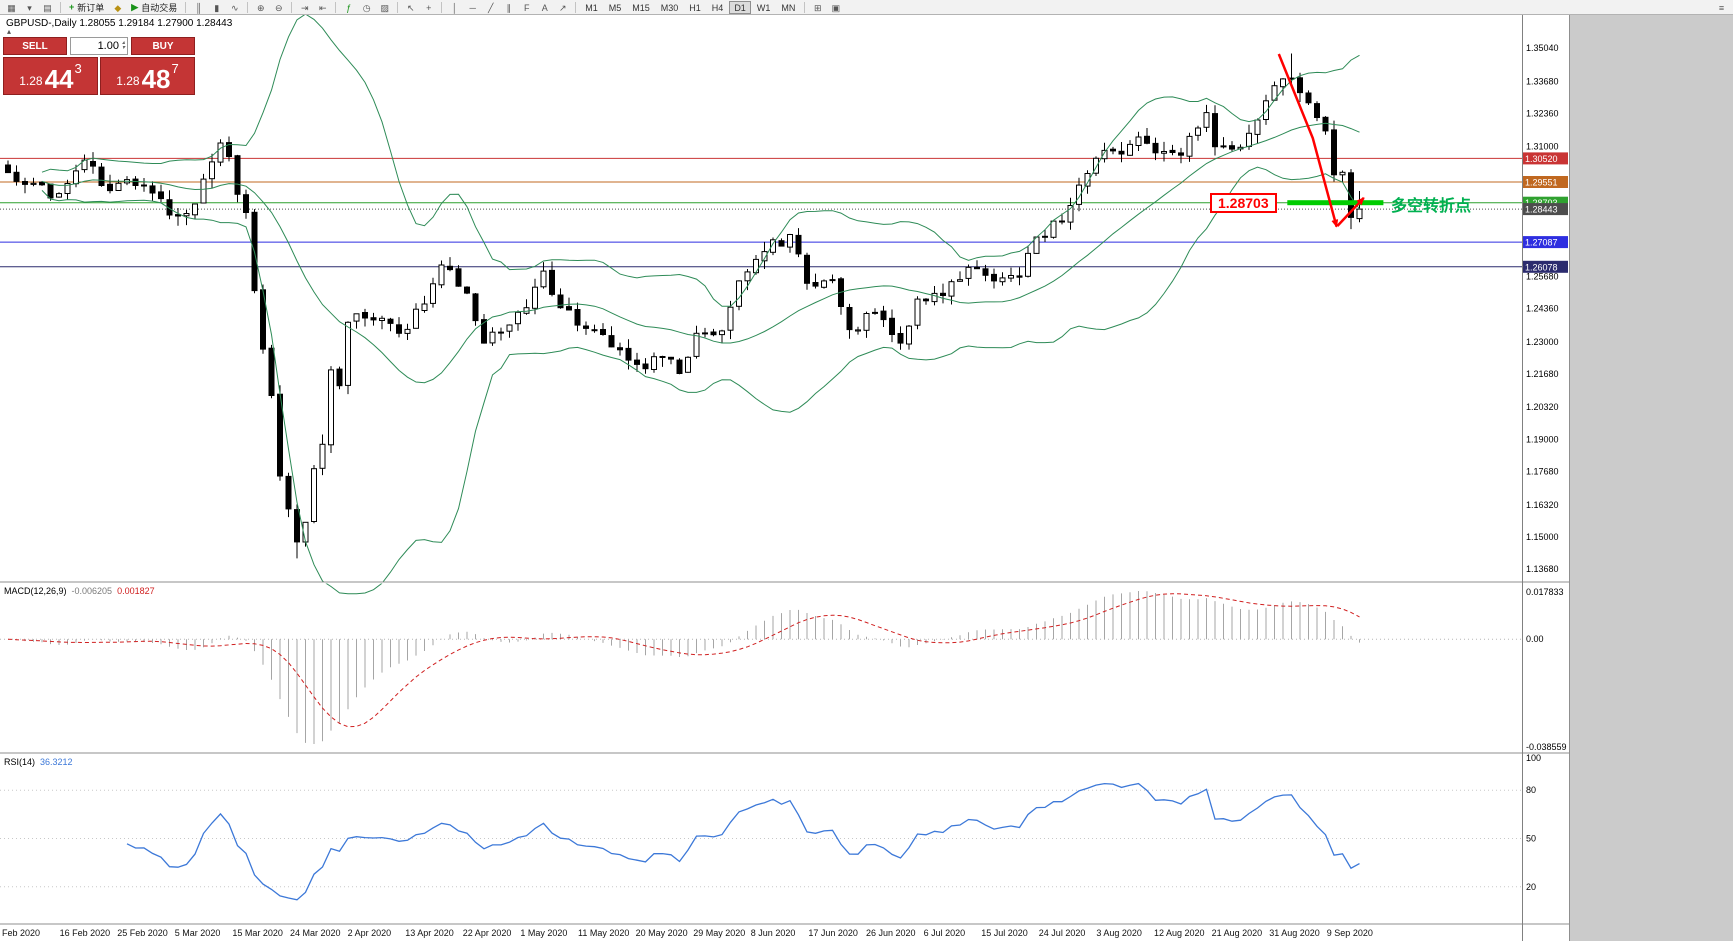  What do you see at coordinates (198, 7) in the screenshot?
I see `bar-chart-icon: ║` at bounding box center [198, 7].